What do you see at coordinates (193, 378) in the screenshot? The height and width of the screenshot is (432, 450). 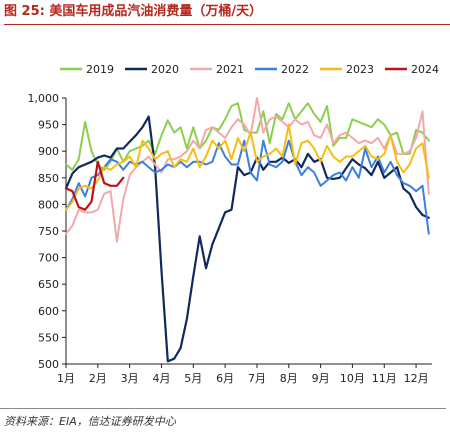 I see `x-tick-label: 5月` at bounding box center [193, 378].